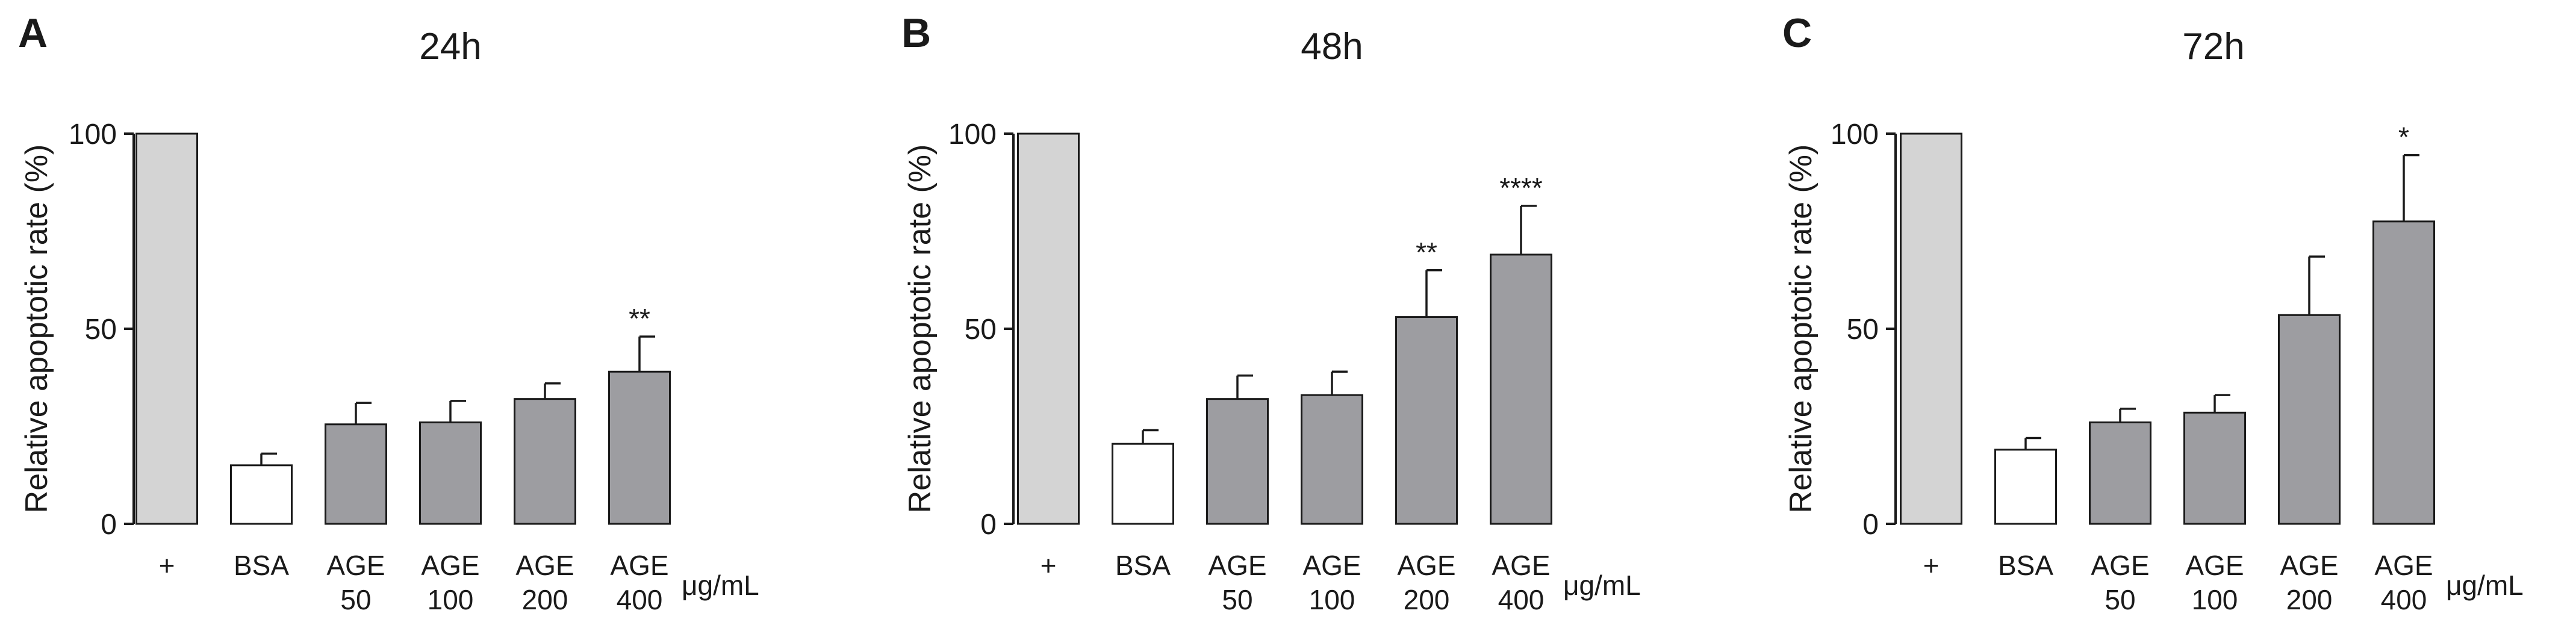  What do you see at coordinates (33, 33) in the screenshot?
I see `panel-letter: A` at bounding box center [33, 33].